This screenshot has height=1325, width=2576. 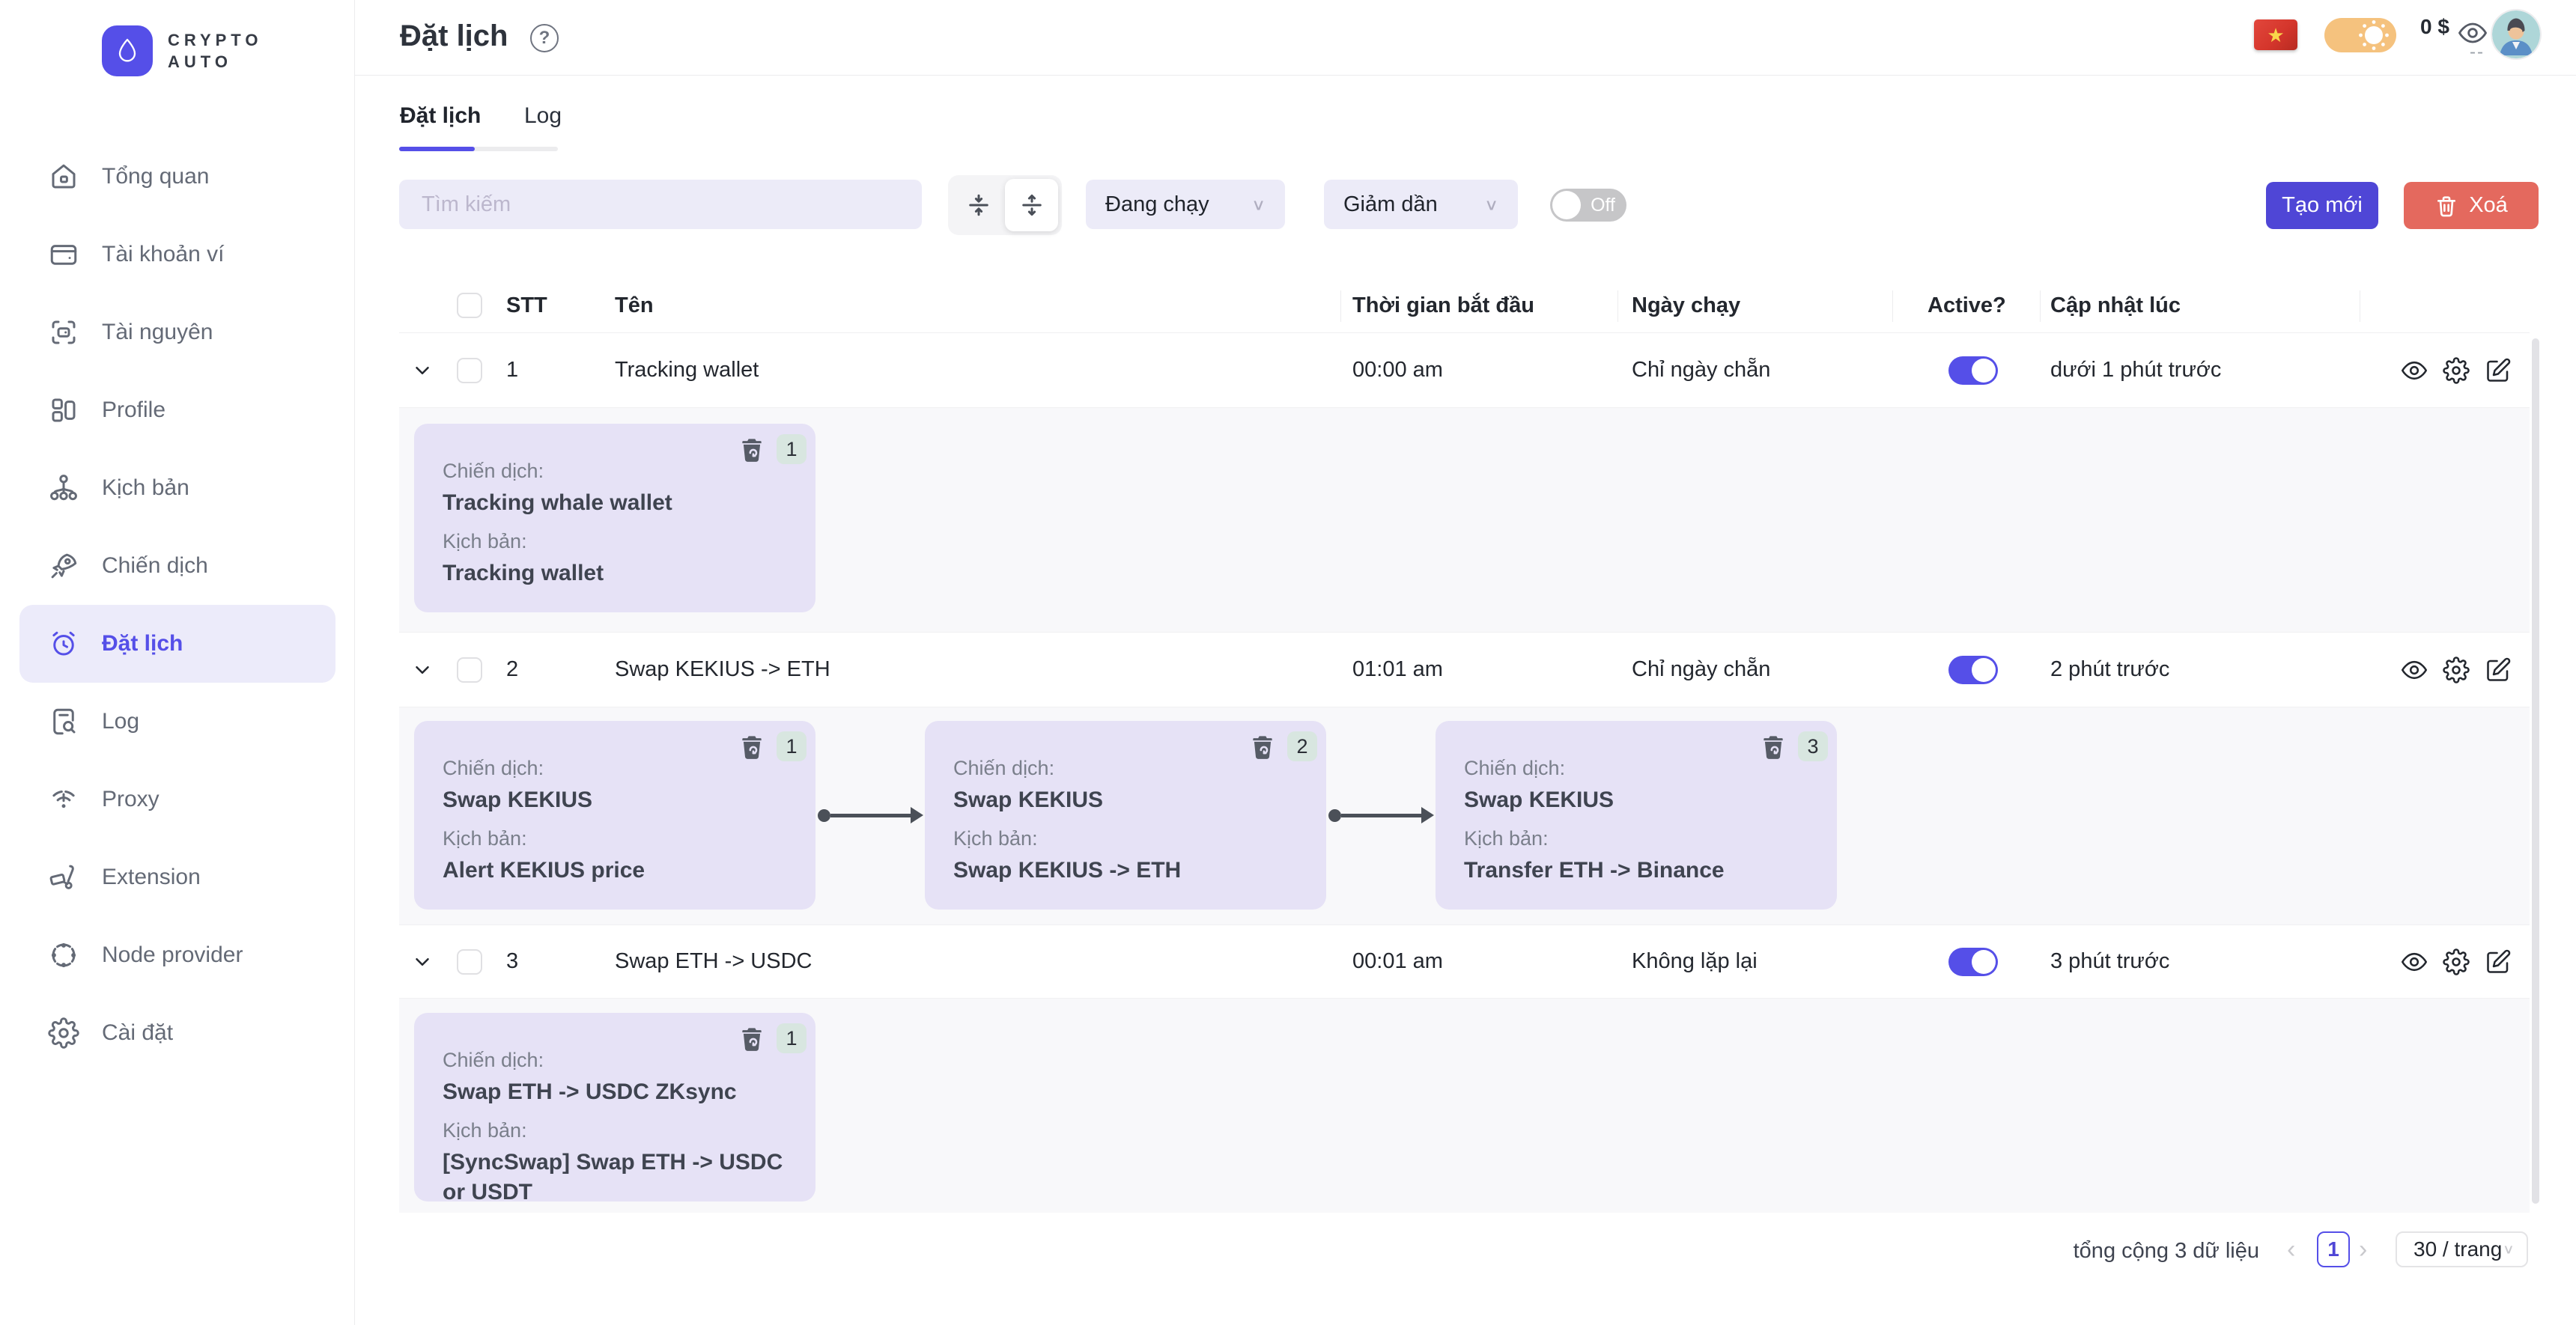 What do you see at coordinates (177, 410) in the screenshot?
I see `sidebar-item-profile: Profile` at bounding box center [177, 410].